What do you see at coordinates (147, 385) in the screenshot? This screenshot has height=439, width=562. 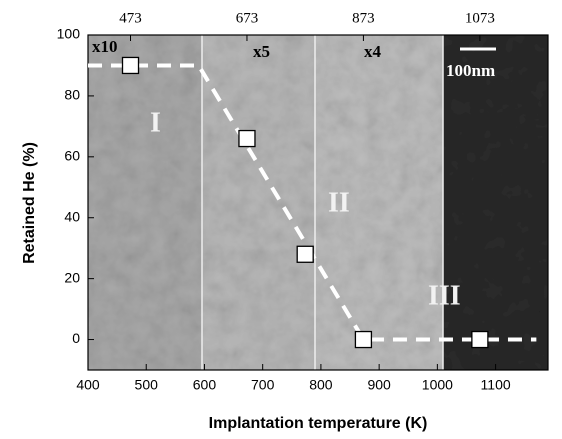 I see `x-tick-label: 500` at bounding box center [147, 385].